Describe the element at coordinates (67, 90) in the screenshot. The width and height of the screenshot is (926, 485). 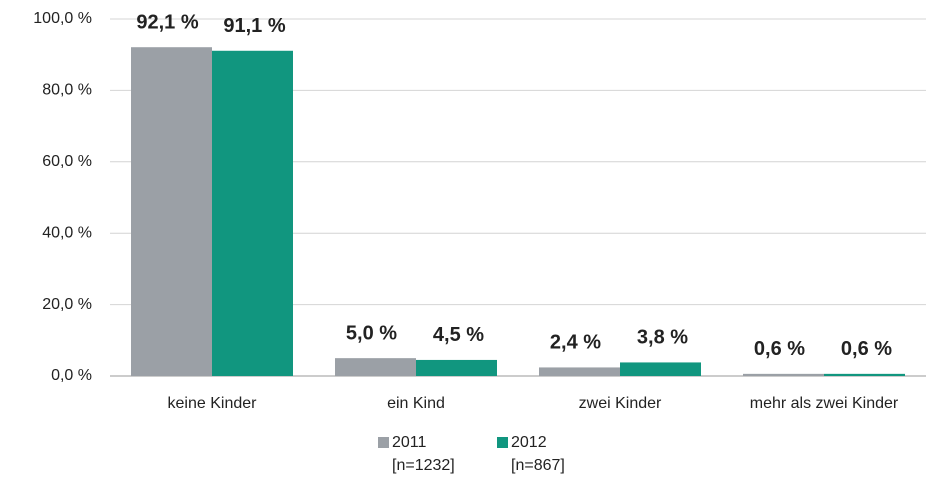
I see `y-tick-label: 80,0 %` at that location.